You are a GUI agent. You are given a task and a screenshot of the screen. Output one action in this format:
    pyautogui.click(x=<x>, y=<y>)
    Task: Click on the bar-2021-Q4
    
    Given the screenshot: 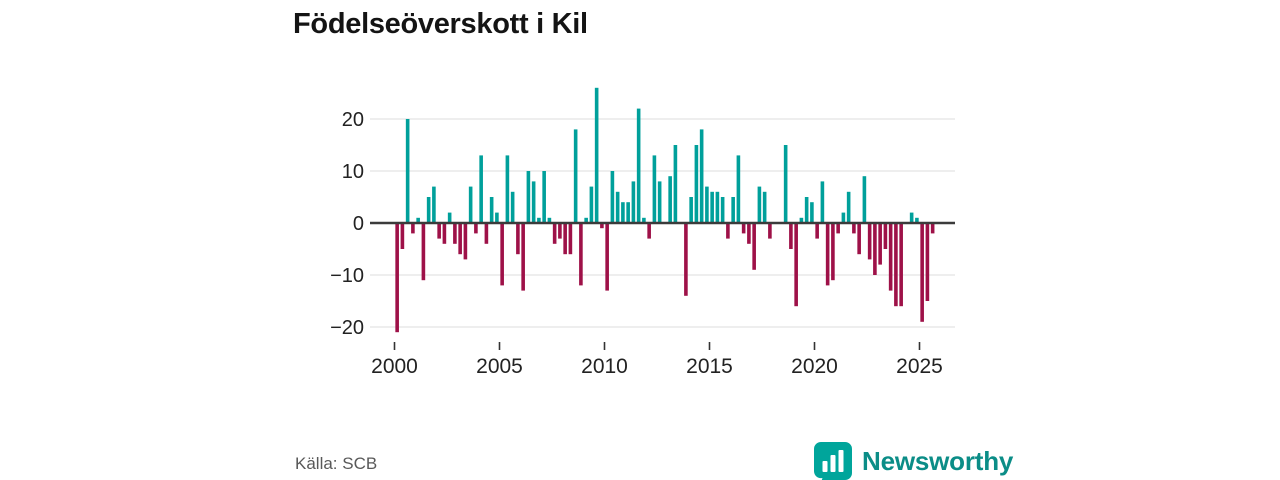 What is the action you would take?
    pyautogui.click(x=854, y=228)
    